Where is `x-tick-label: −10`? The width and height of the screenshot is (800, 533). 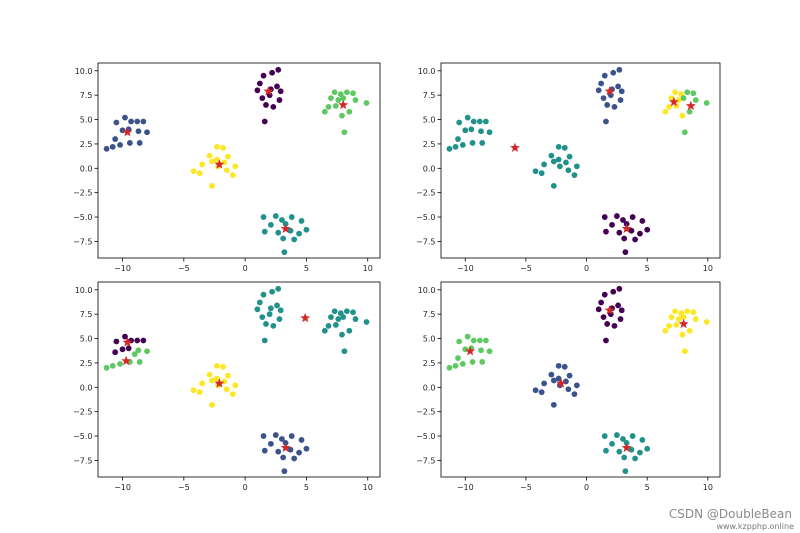
x-tick-label: −10 is located at coordinates (465, 487).